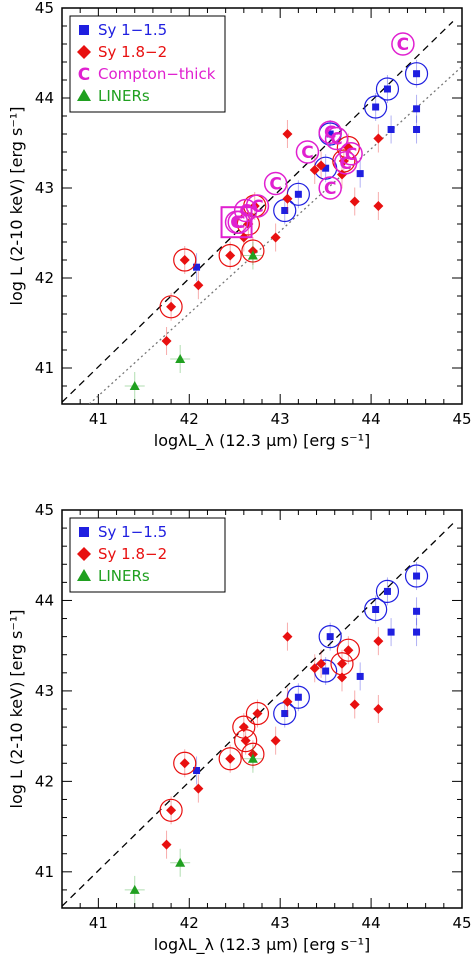 Image resolution: width=474 pixels, height=963 pixels. Describe the element at coordinates (461, 923) in the screenshot. I see `x-tick-label: 45` at that location.